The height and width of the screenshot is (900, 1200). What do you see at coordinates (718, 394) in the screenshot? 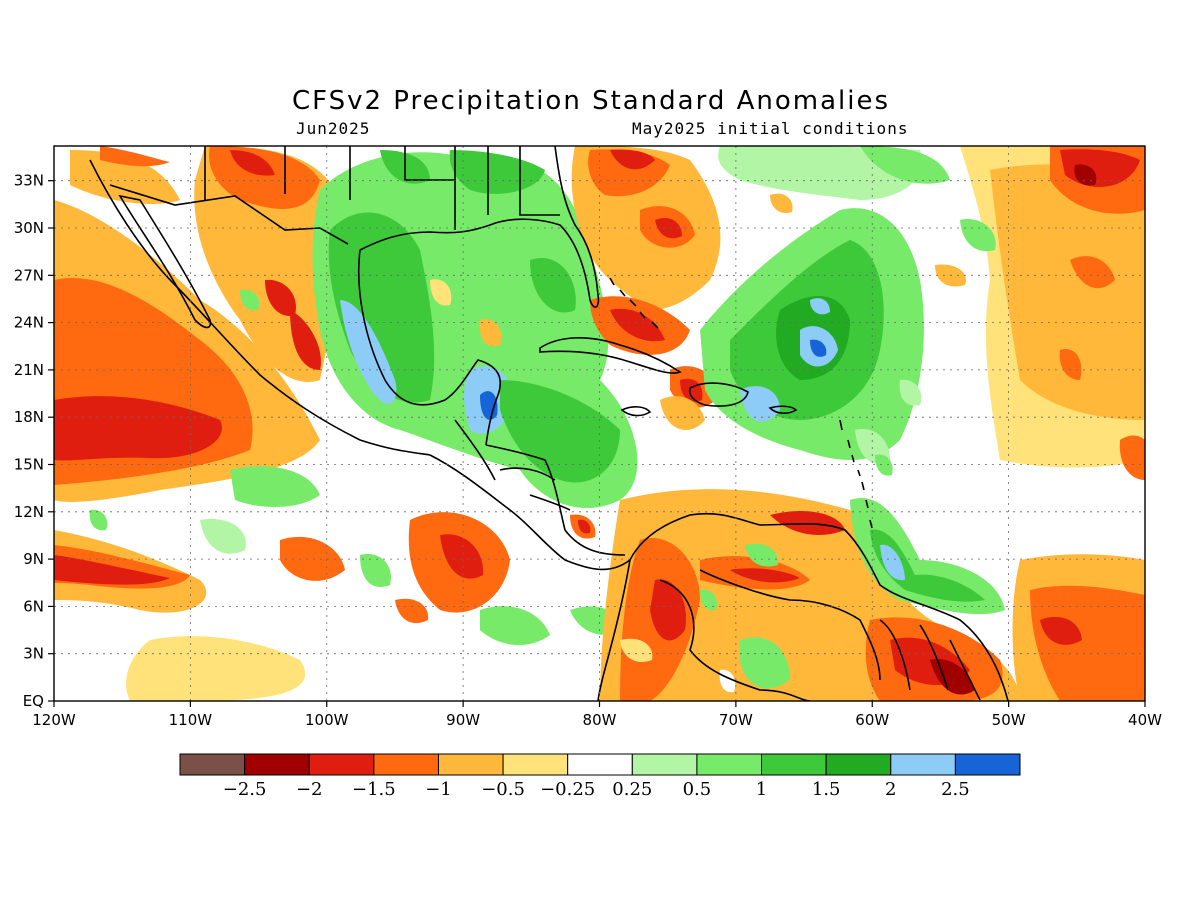
I see `hispaniola` at bounding box center [718, 394].